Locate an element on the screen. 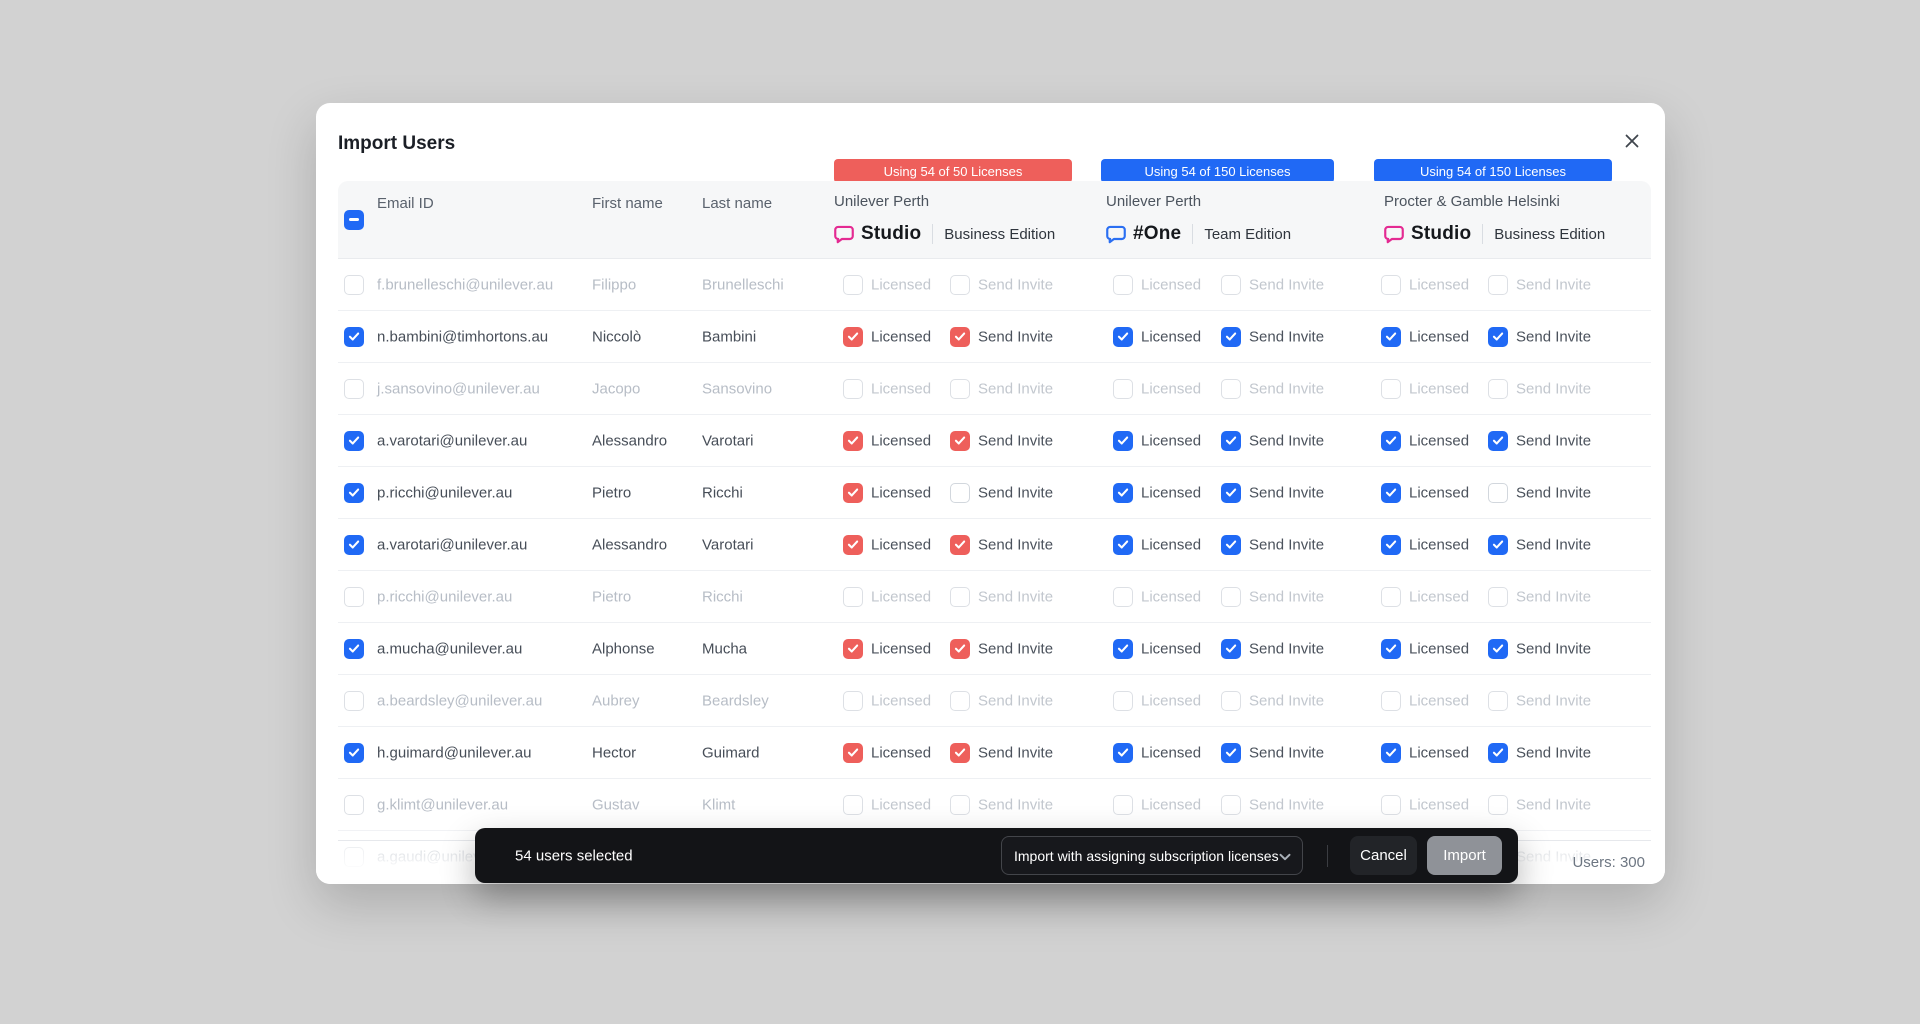 Image resolution: width=1920 pixels, height=1024 pixels. divider is located at coordinates (1193, 234).